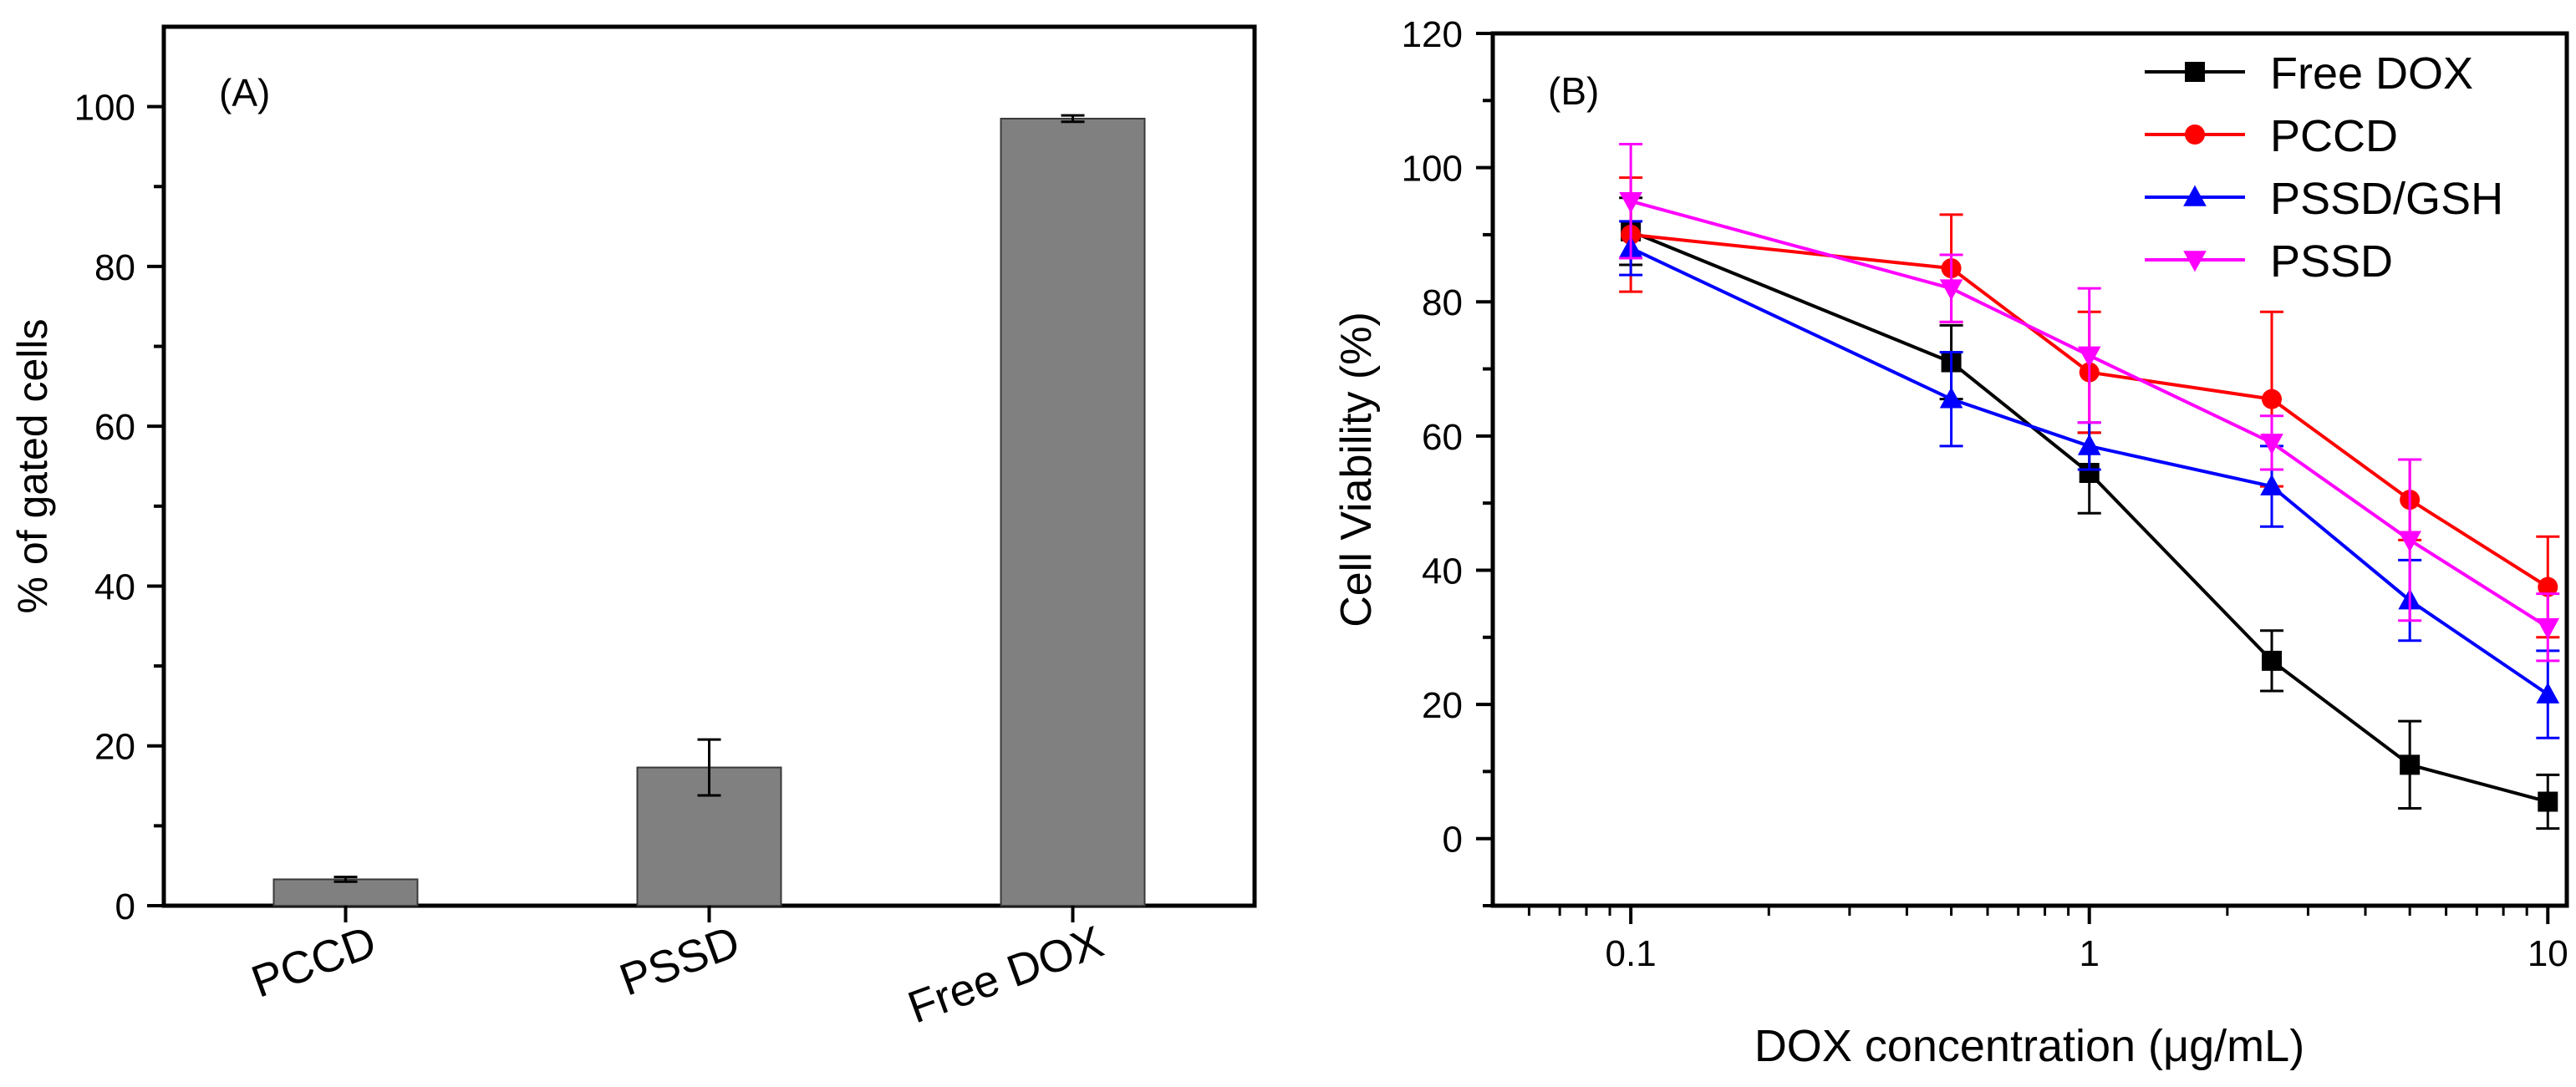 The width and height of the screenshot is (2576, 1087). What do you see at coordinates (2047, 940) in the screenshot?
I see `chart-b-x-axis: 0.1 1 10` at bounding box center [2047, 940].